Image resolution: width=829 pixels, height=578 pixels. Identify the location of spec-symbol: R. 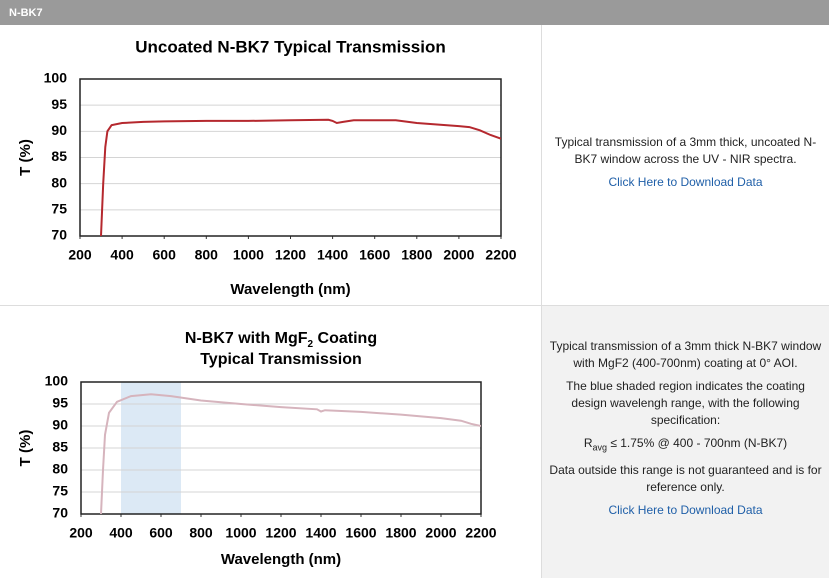
(588, 443).